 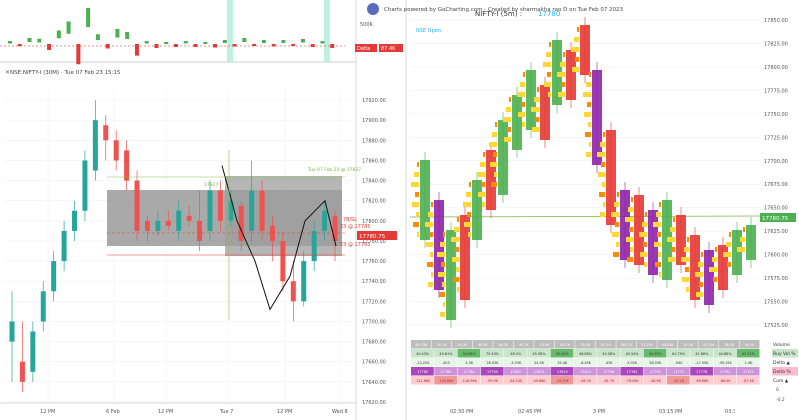 I want to click on stats-cell-value: 41.68%, so click(x=702, y=354).